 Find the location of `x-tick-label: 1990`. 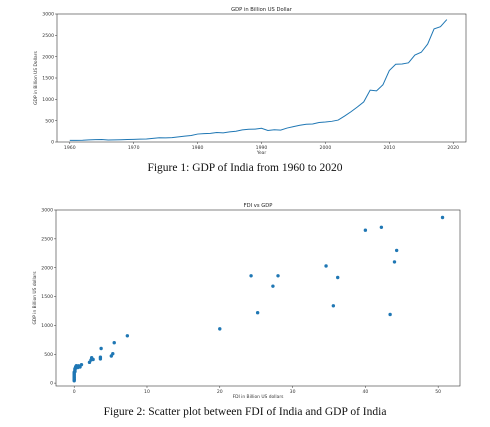

x-tick-label: 1990 is located at coordinates (262, 148).